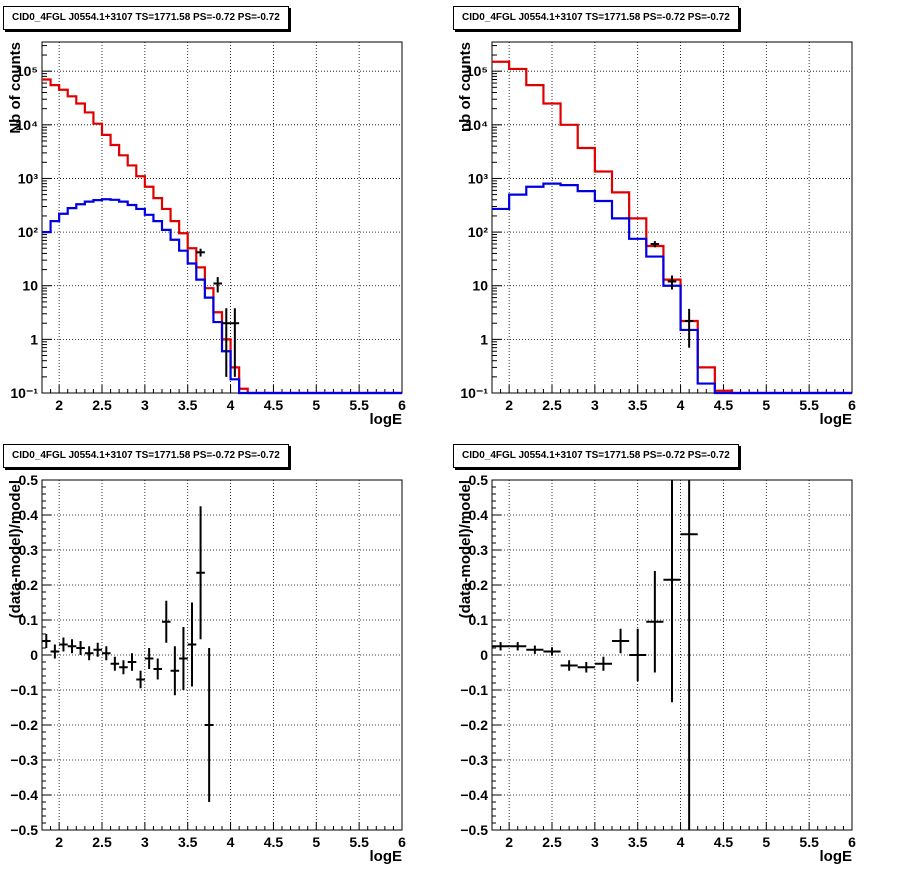 Image resolution: width=898 pixels, height=875 pixels. Describe the element at coordinates (29, 620) in the screenshot. I see `y-tick-label: 0.1` at that location.